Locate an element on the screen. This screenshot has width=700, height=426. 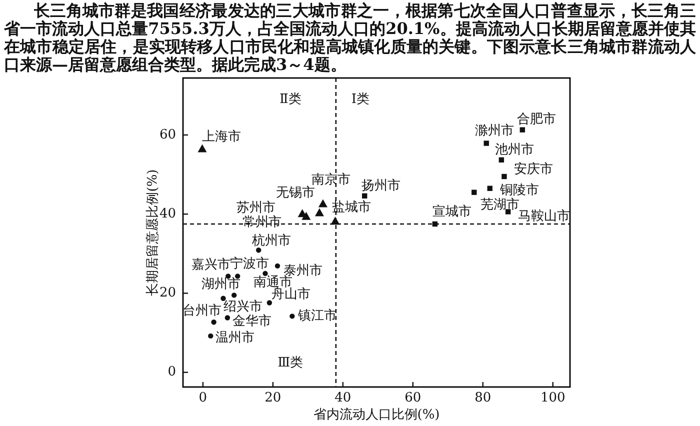
annotation: 绍兴市 is located at coordinates (243, 307).